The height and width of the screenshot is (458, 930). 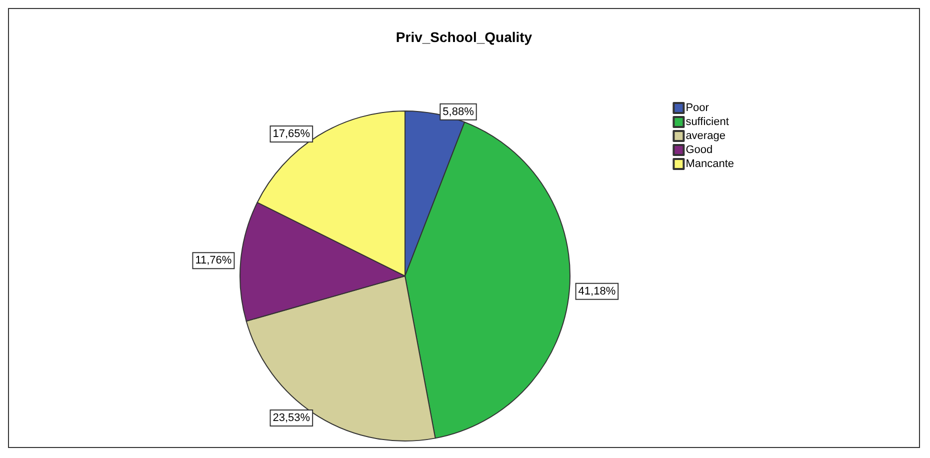 What do you see at coordinates (458, 112) in the screenshot?
I see `data-label: 5,88%` at bounding box center [458, 112].